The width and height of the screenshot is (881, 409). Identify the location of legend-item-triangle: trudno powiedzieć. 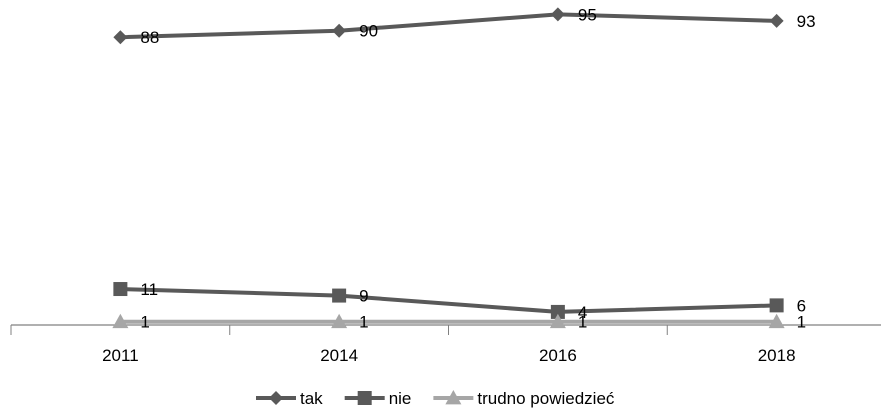
(524, 398).